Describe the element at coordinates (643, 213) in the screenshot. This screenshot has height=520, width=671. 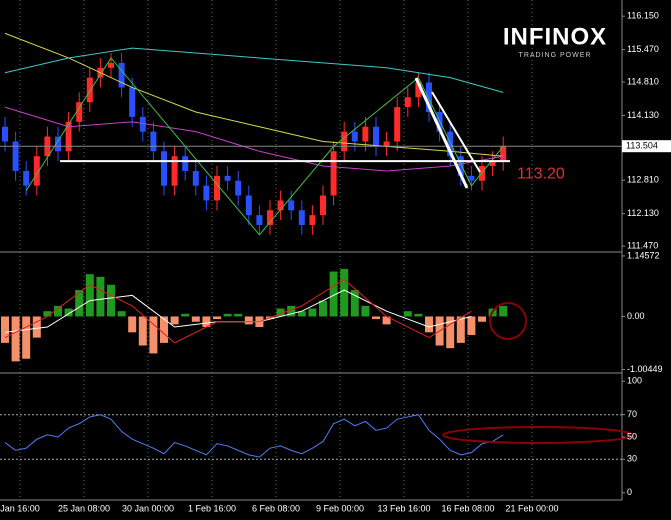
I see `y-tick-label: 112.130` at that location.